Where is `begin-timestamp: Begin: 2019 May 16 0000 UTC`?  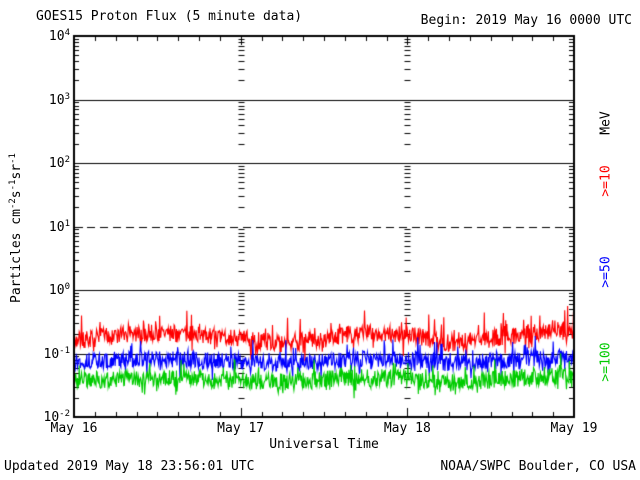
begin-timestamp: Begin: 2019 May 16 0000 UTC is located at coordinates (526, 20).